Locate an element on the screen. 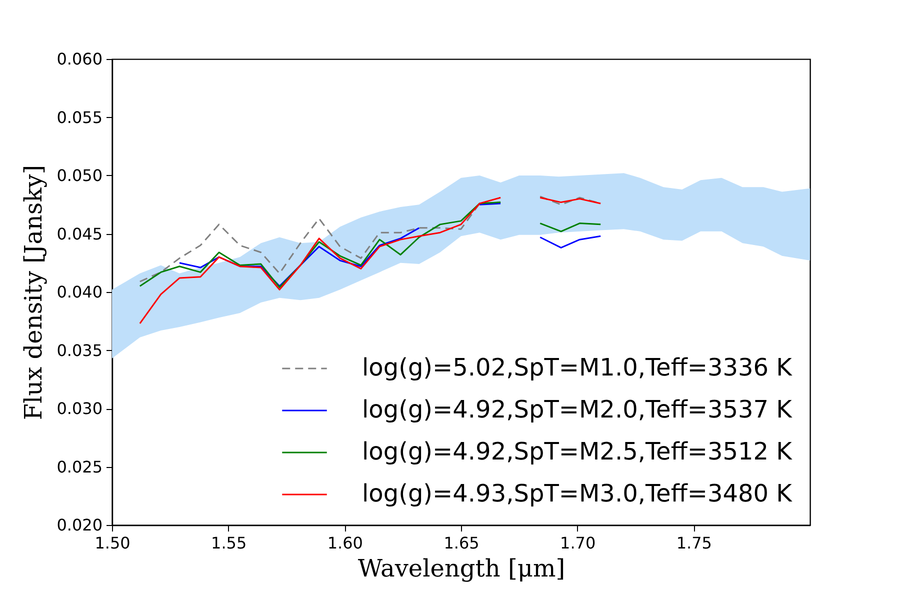 This screenshot has width=900, height=600. y-tick-label: 0.025 is located at coordinates (79, 466).